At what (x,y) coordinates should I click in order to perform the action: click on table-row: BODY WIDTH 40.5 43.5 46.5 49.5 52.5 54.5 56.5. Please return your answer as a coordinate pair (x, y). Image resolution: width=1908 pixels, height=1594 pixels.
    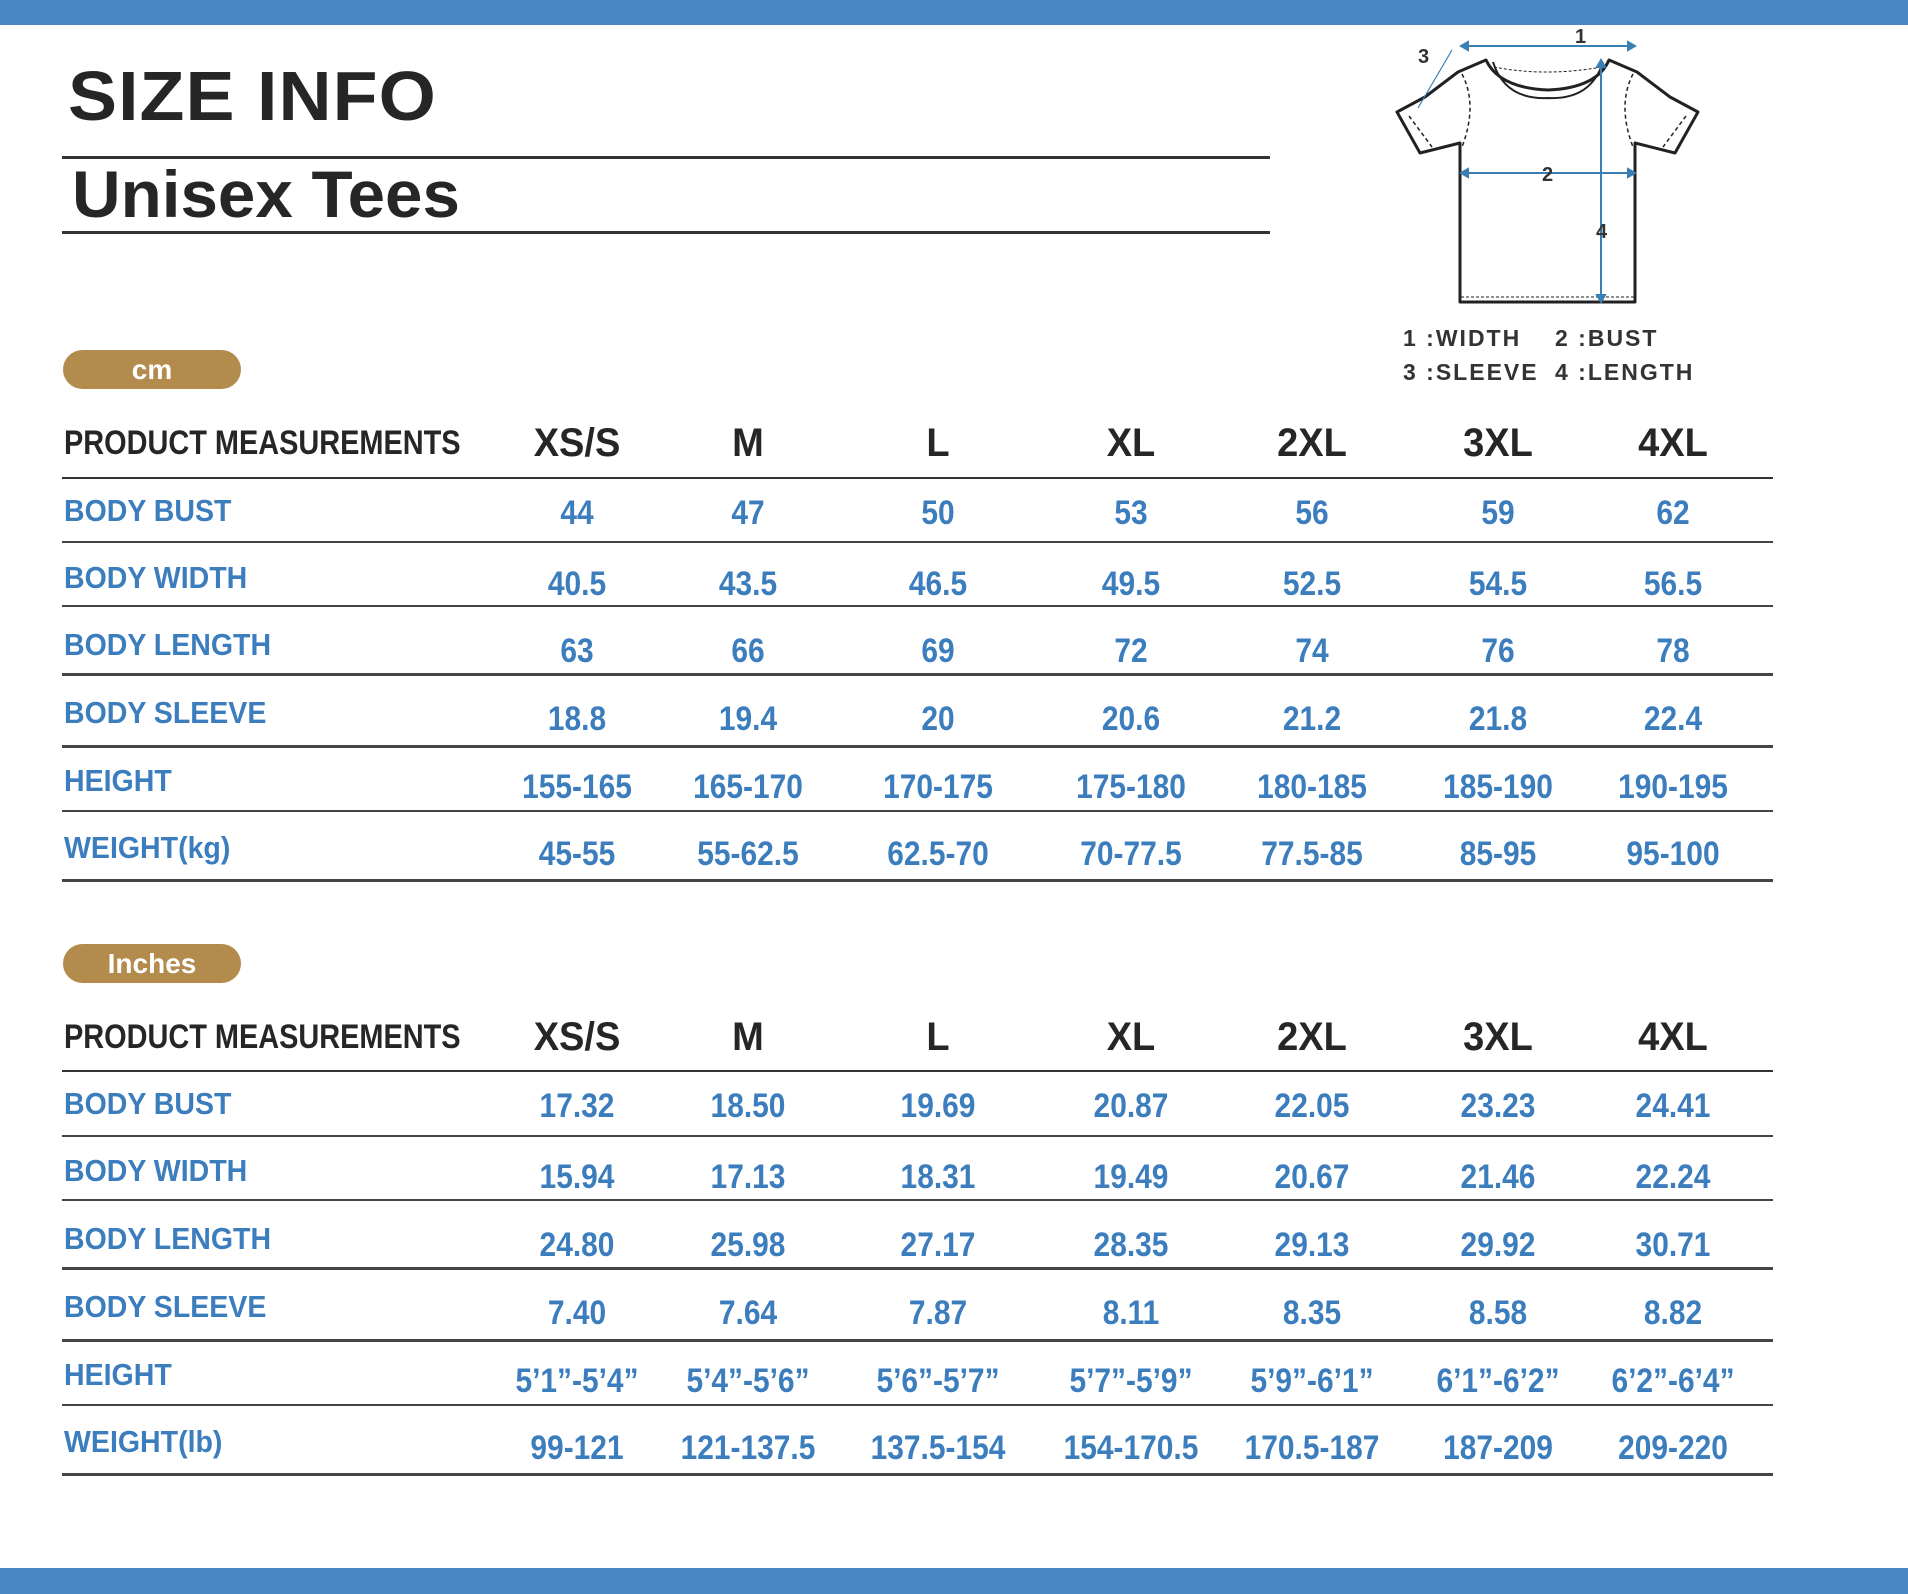
    Looking at the image, I should click on (917, 578).